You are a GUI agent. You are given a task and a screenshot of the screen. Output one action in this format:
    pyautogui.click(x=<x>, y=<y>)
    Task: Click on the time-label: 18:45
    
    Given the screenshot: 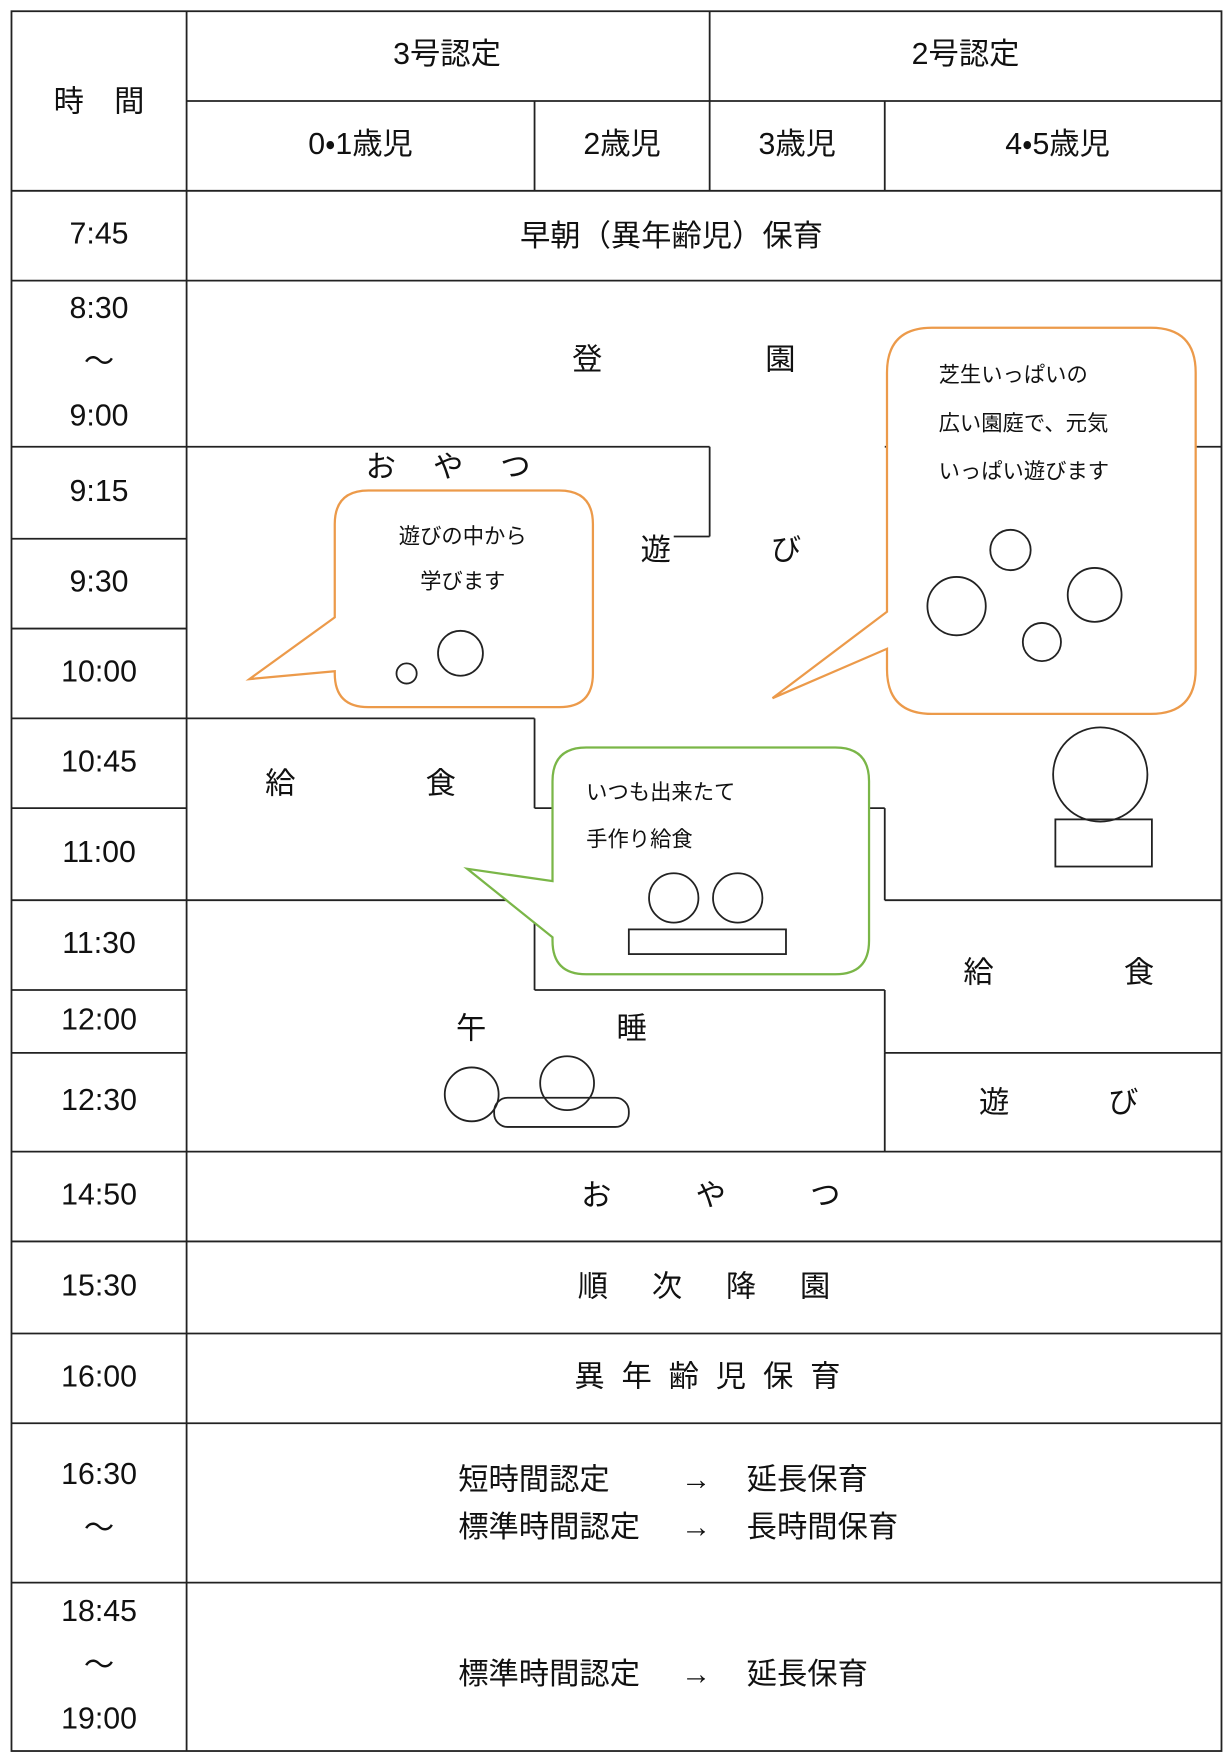 What is the action you would take?
    pyautogui.click(x=99, y=1611)
    